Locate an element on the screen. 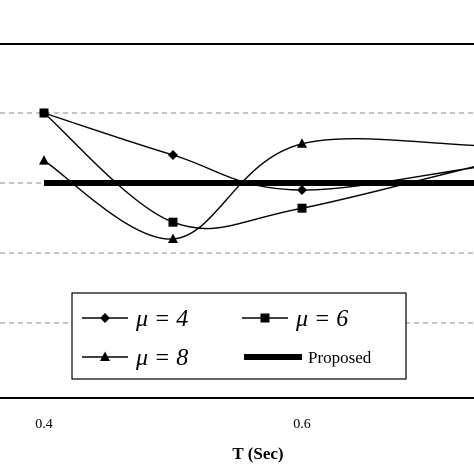  x-tick-0.4: 0.4 is located at coordinates (44, 424).